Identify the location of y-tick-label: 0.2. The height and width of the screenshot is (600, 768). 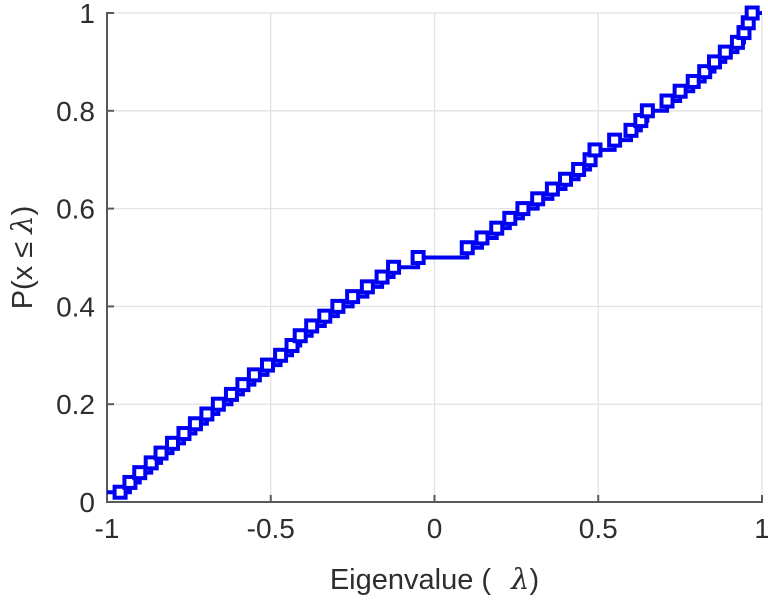
(75, 404).